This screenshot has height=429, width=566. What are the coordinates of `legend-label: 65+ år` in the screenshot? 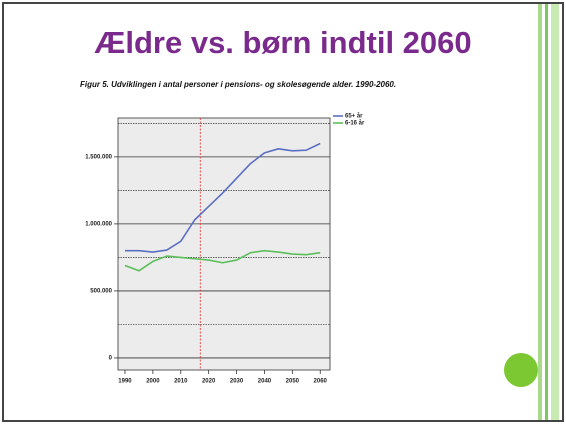 It's located at (354, 116).